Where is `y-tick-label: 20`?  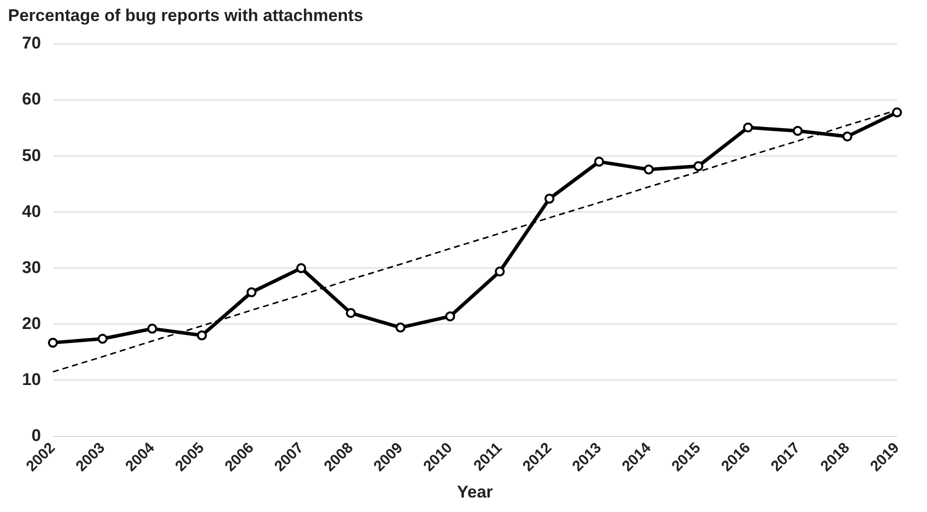 y-tick-label: 20 is located at coordinates (31, 323).